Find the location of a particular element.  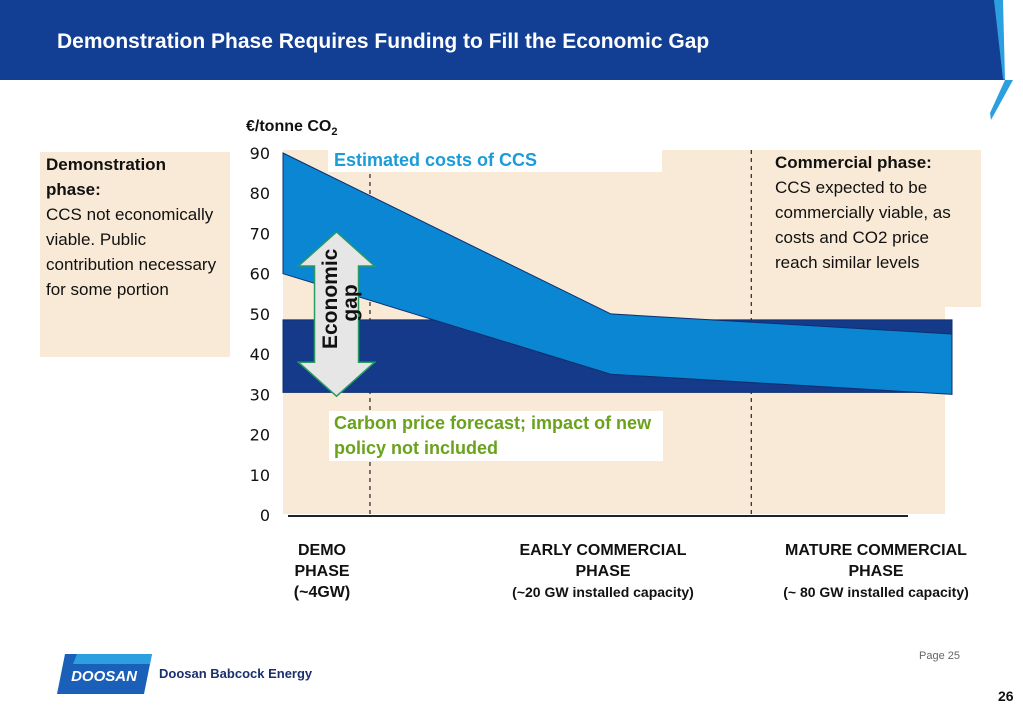

y-tick-label-50: 50 is located at coordinates (260, 314).